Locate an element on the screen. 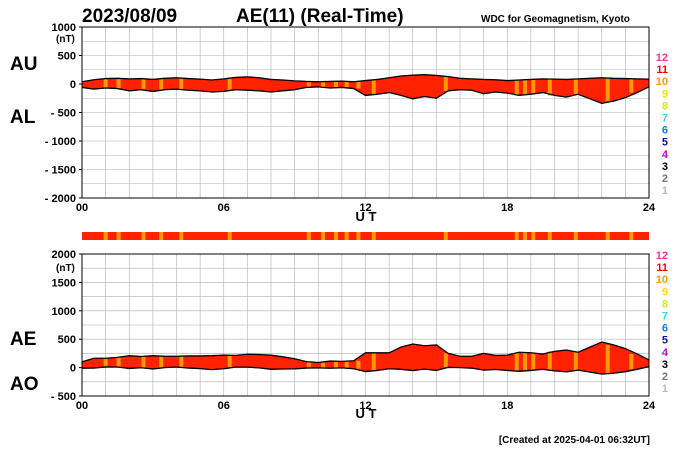 The width and height of the screenshot is (700, 450). station-scale-lower-7: 7 is located at coordinates (665, 317).